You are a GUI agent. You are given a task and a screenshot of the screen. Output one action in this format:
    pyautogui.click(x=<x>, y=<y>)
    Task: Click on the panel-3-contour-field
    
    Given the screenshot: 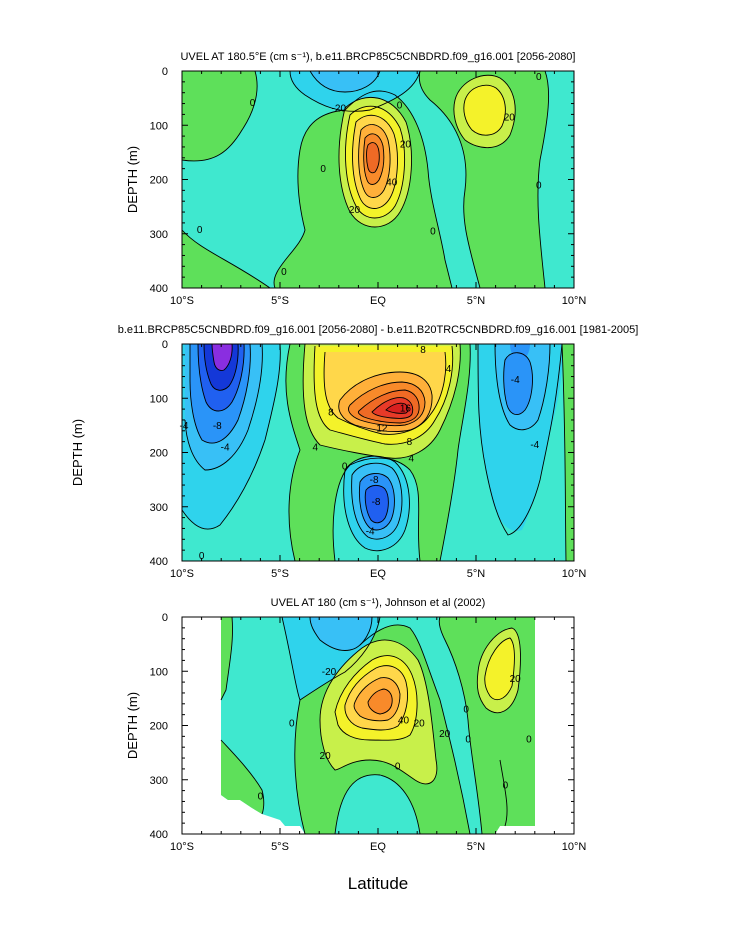 What is the action you would take?
    pyautogui.click(x=377, y=725)
    